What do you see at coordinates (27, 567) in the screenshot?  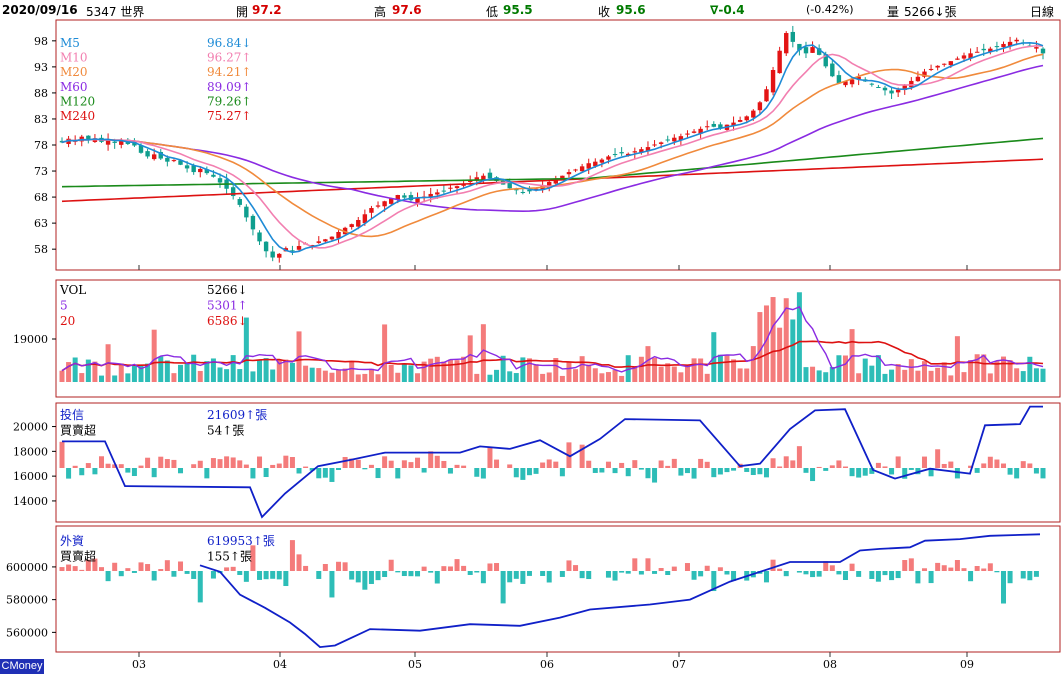 I see `foreign-tick-2: 600000` at bounding box center [27, 567].